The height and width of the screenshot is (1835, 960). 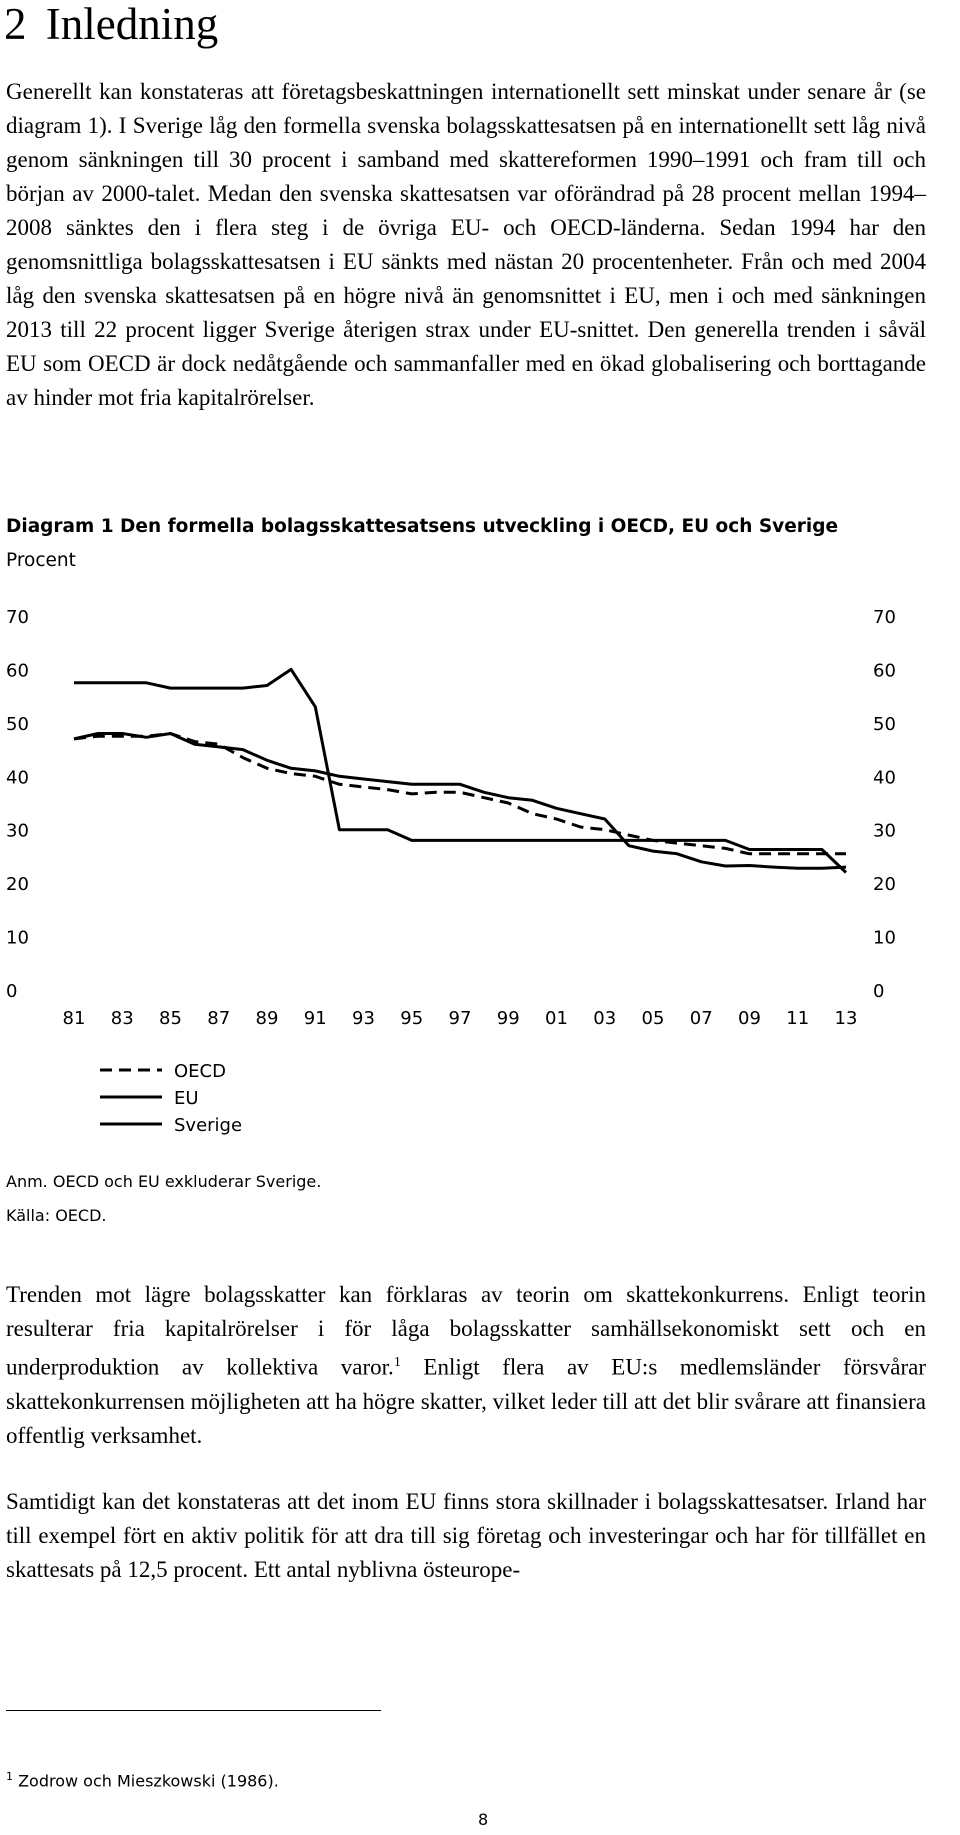 I want to click on y-tick-left-0: 0, so click(x=11, y=991).